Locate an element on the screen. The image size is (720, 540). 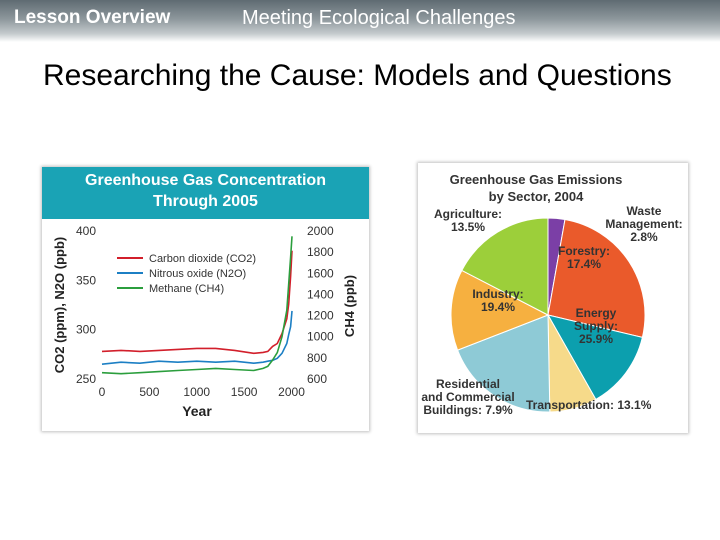
y-right-tick-label: 1600 is located at coordinates (320, 273).